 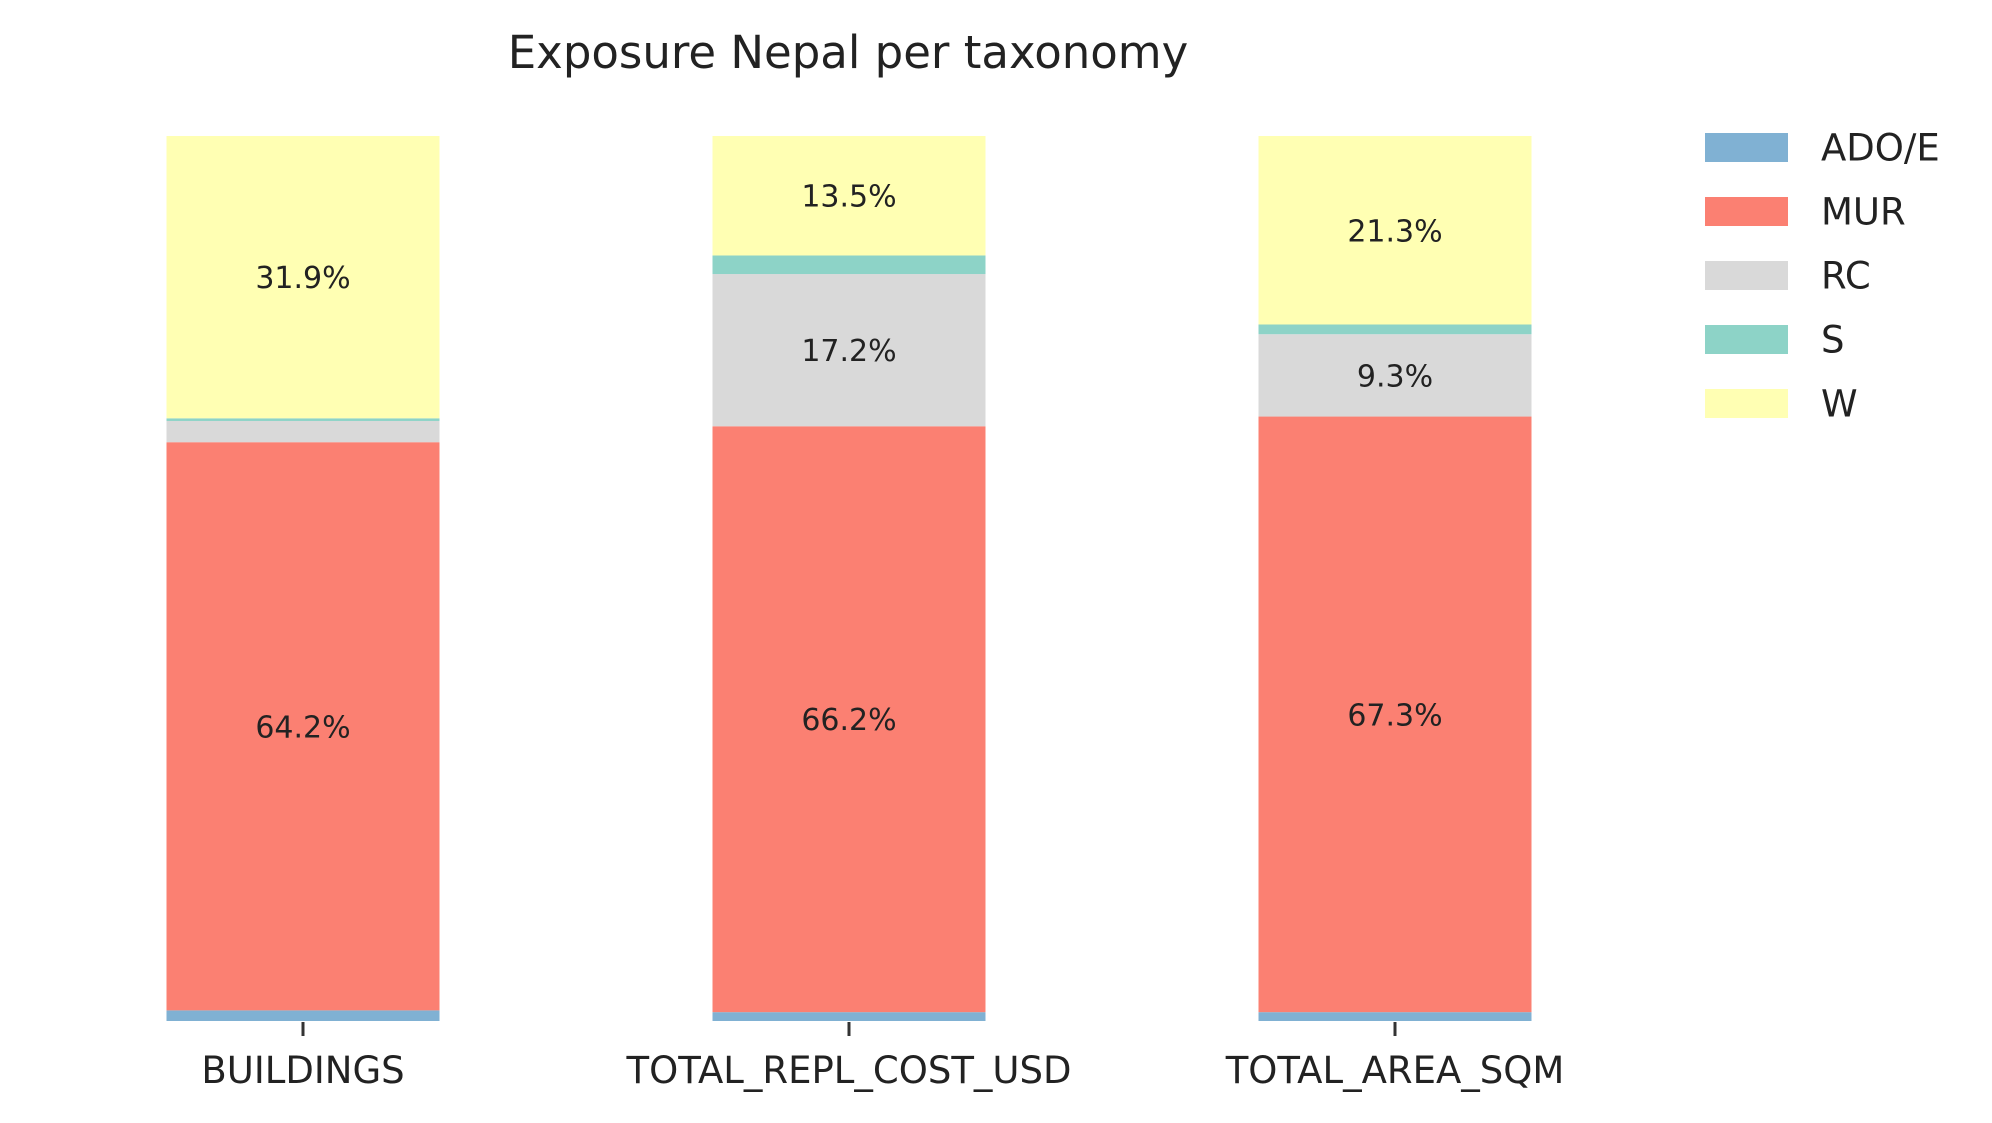 I want to click on bar-segment-buildings-mur, so click(x=303, y=726).